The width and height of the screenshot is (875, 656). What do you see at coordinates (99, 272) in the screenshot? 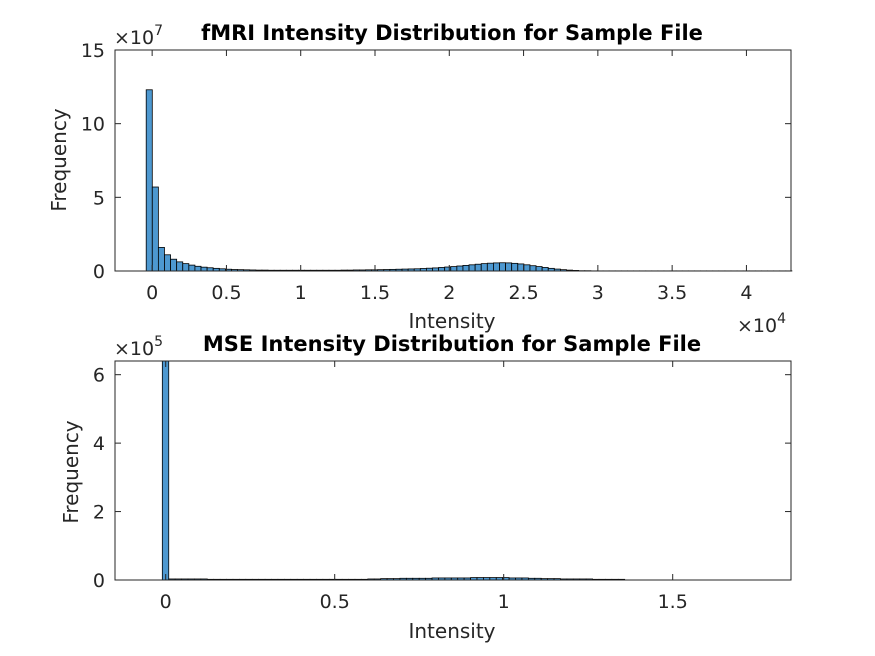
I see `fmri-y-tick-label: 0` at bounding box center [99, 272].